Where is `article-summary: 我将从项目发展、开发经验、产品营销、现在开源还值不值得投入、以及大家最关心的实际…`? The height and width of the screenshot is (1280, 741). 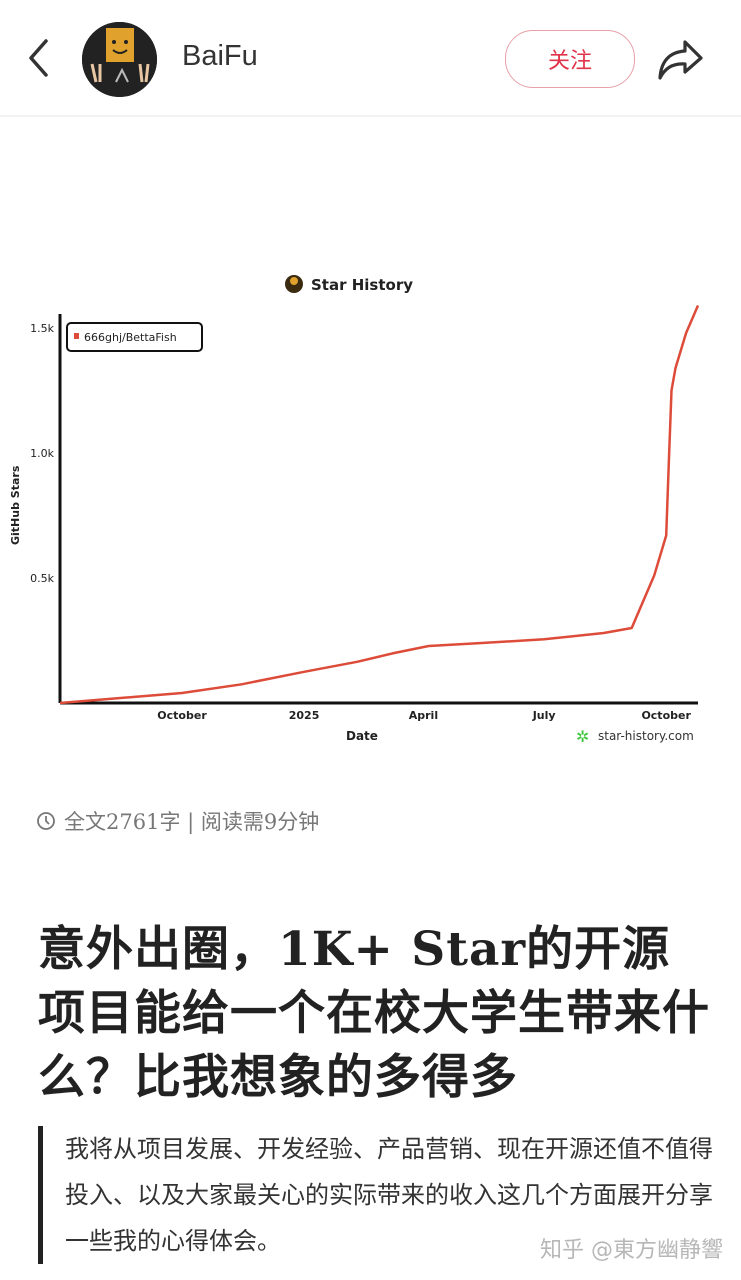 article-summary: 我将从项目发展、开发经验、产品营销、现在开源还值不值得投入、以及大家最关心的实际… is located at coordinates (386, 1195).